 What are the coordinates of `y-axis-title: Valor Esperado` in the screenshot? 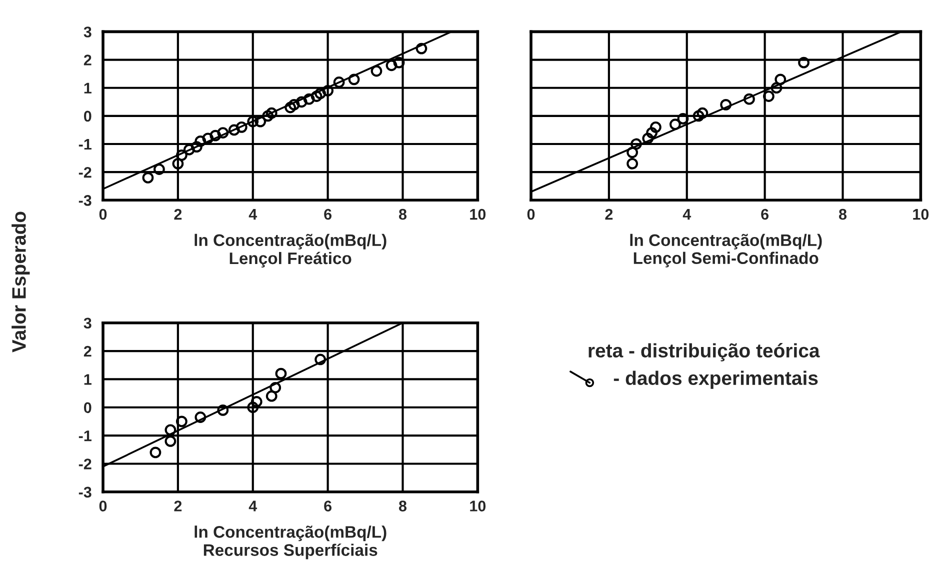 It's located at (21, 282).